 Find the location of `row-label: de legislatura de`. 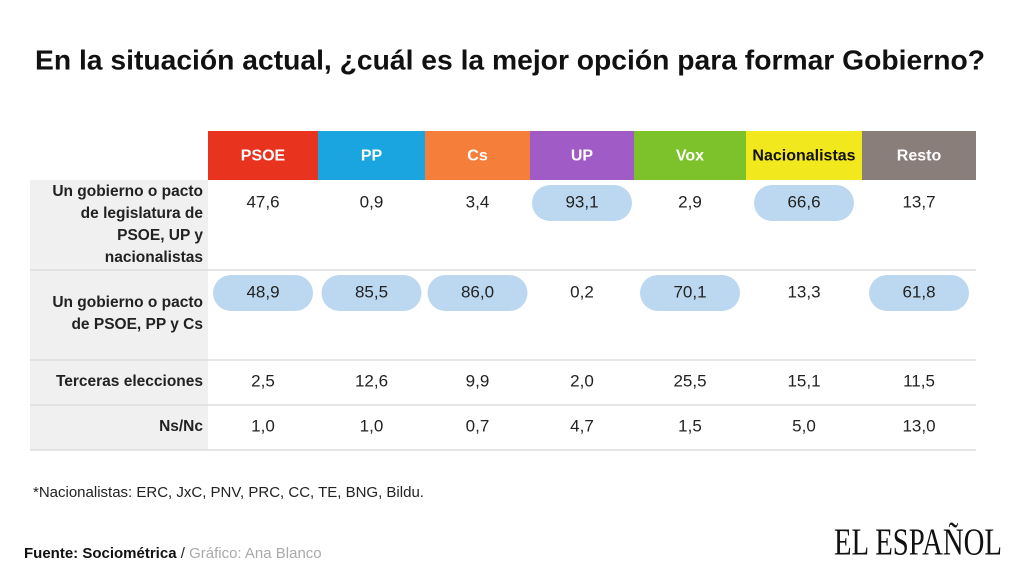

row-label: de legislatura de is located at coordinates (142, 213).